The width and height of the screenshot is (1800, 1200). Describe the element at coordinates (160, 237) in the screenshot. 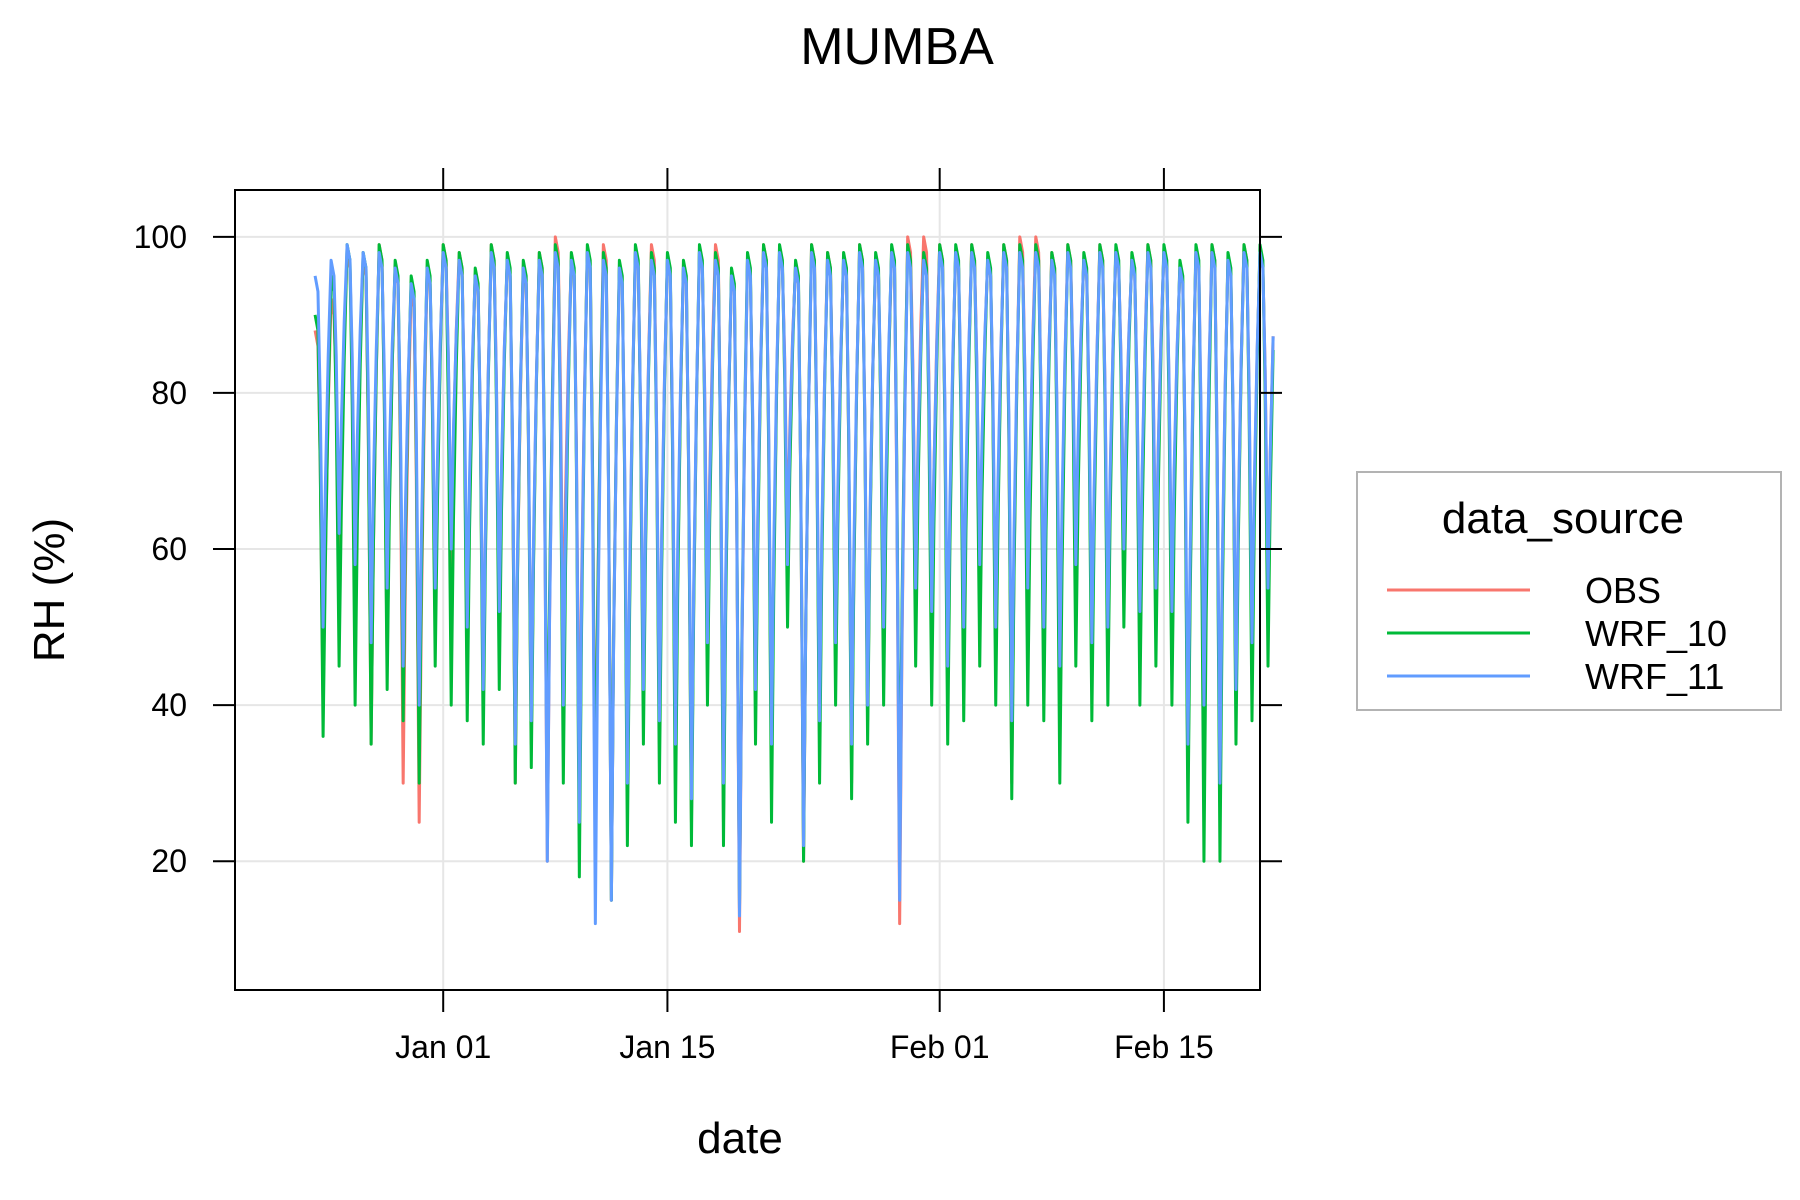

I see `y-tick-label: 100` at that location.